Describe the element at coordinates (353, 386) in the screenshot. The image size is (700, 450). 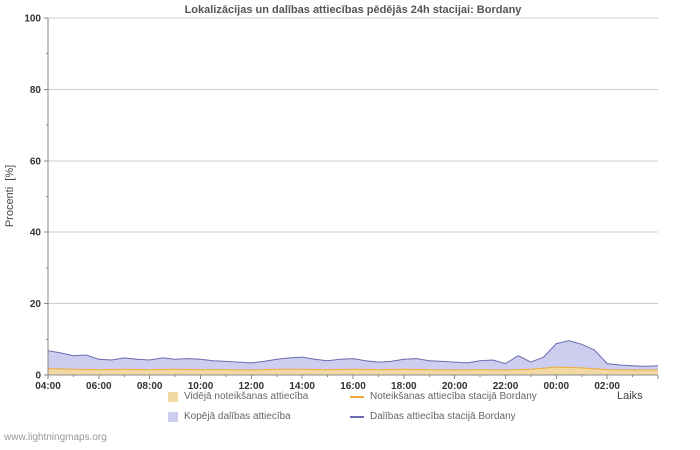
I see `x-tick-label: 16:00` at that location.